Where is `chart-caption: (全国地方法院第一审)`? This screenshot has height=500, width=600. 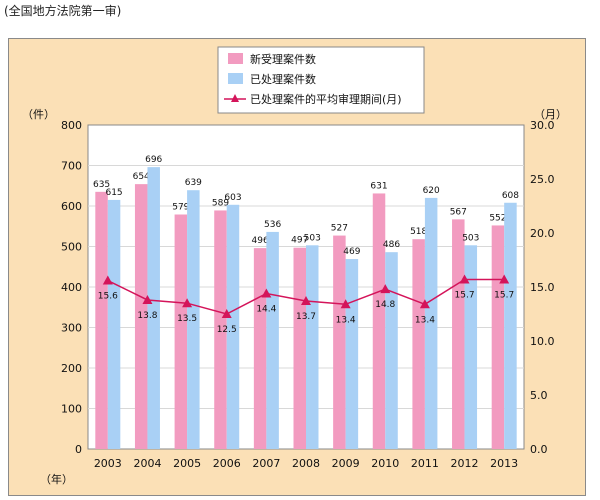 chart-caption: (全国地方法院第一审) is located at coordinates (63, 11).